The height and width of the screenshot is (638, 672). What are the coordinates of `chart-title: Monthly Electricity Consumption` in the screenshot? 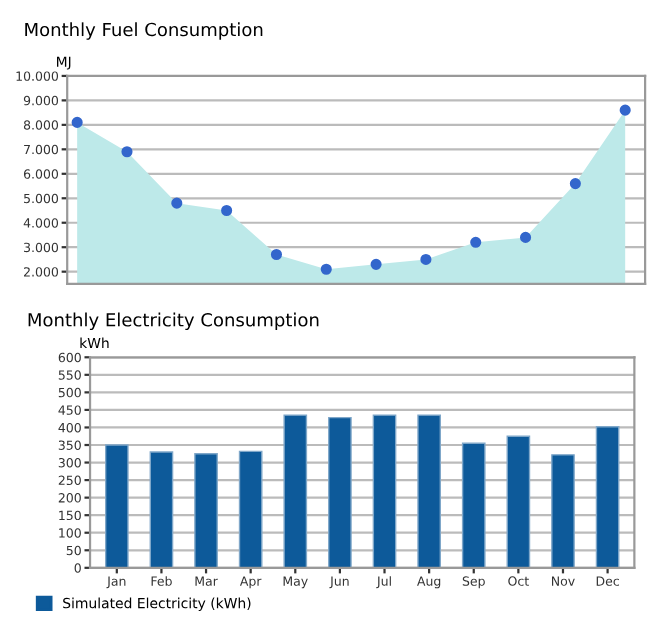 It's located at (173, 321).